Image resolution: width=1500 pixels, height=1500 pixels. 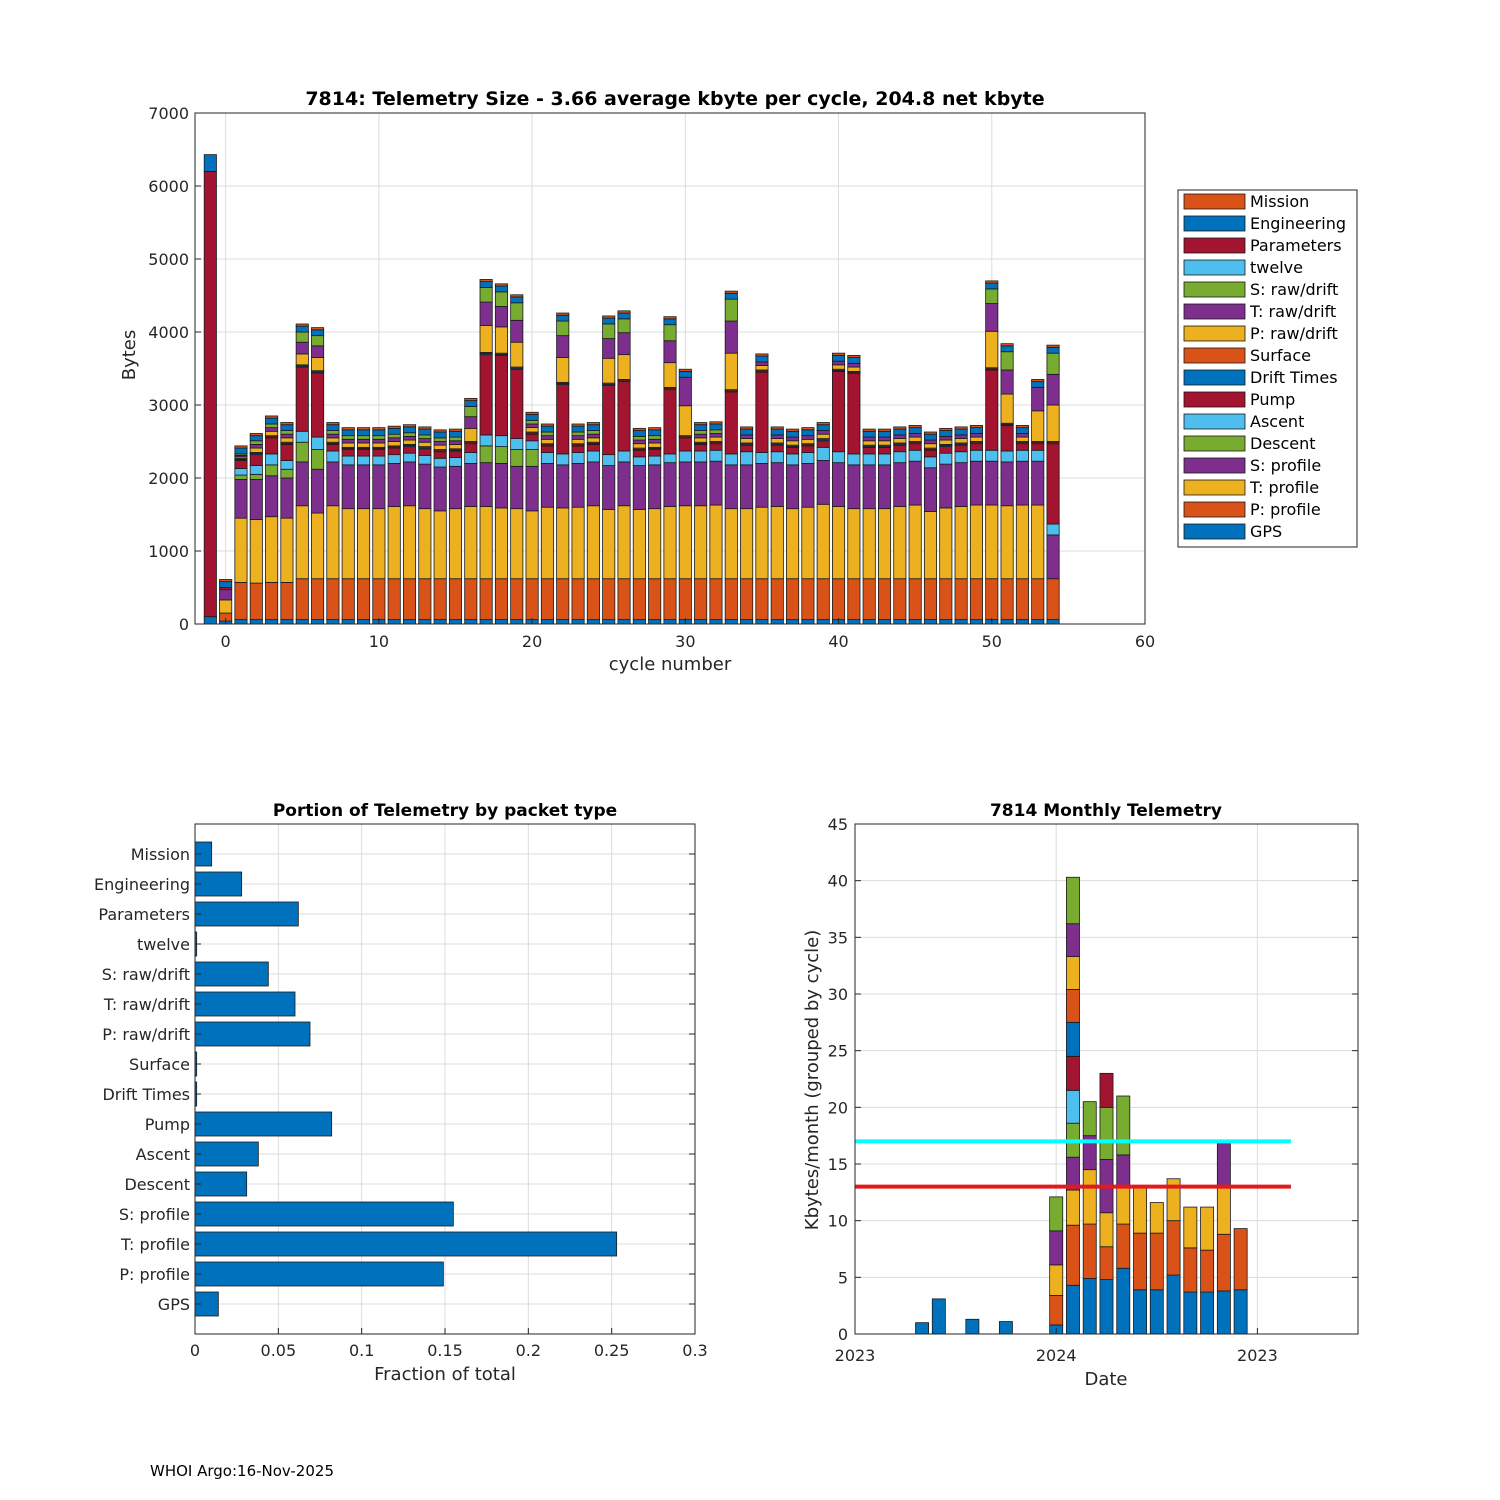 What do you see at coordinates (838, 1107) in the screenshot?
I see `y-tick-label: 20` at bounding box center [838, 1107].